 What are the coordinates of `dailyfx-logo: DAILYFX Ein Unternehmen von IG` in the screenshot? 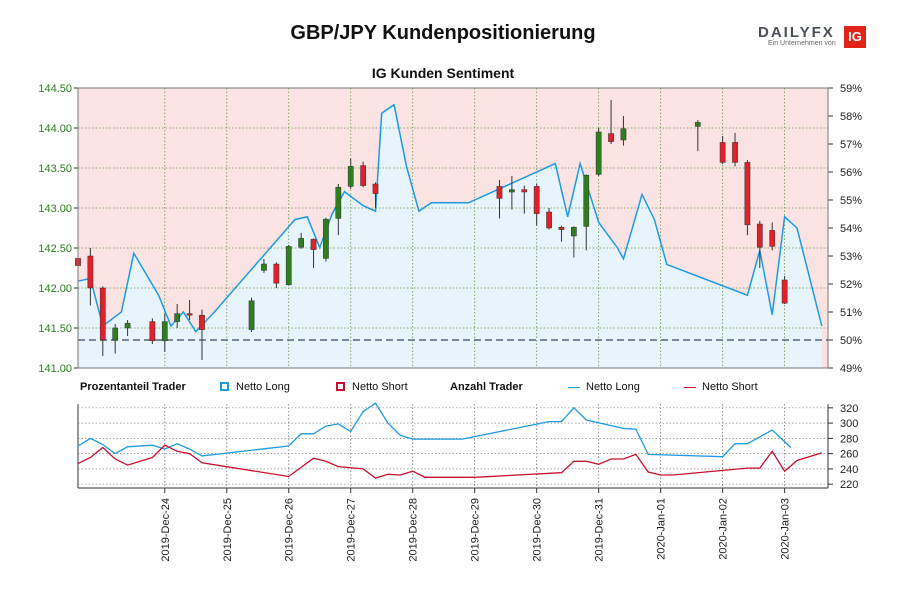 It's located at (813, 37).